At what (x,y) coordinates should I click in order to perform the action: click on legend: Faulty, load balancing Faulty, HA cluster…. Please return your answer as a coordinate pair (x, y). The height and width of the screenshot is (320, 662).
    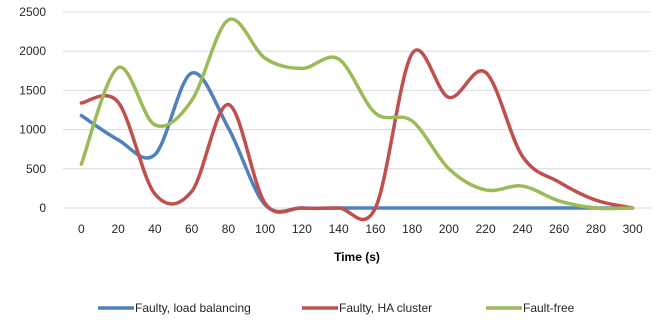
    Looking at the image, I should click on (336, 308).